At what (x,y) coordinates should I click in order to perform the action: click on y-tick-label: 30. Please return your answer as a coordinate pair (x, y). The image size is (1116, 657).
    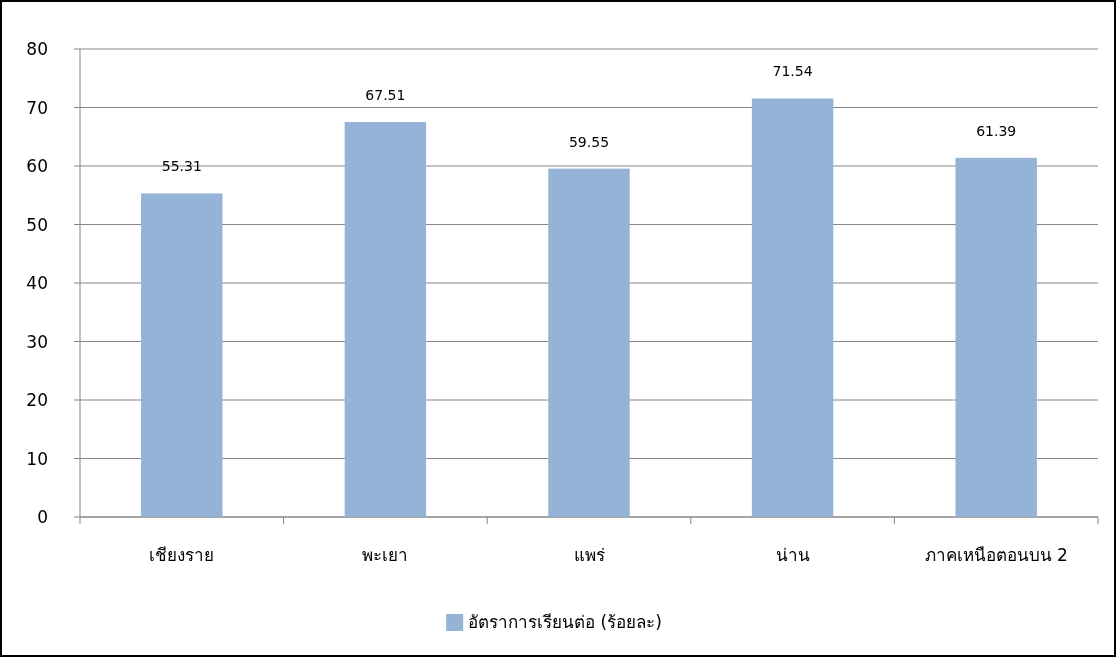
    Looking at the image, I should click on (37, 341).